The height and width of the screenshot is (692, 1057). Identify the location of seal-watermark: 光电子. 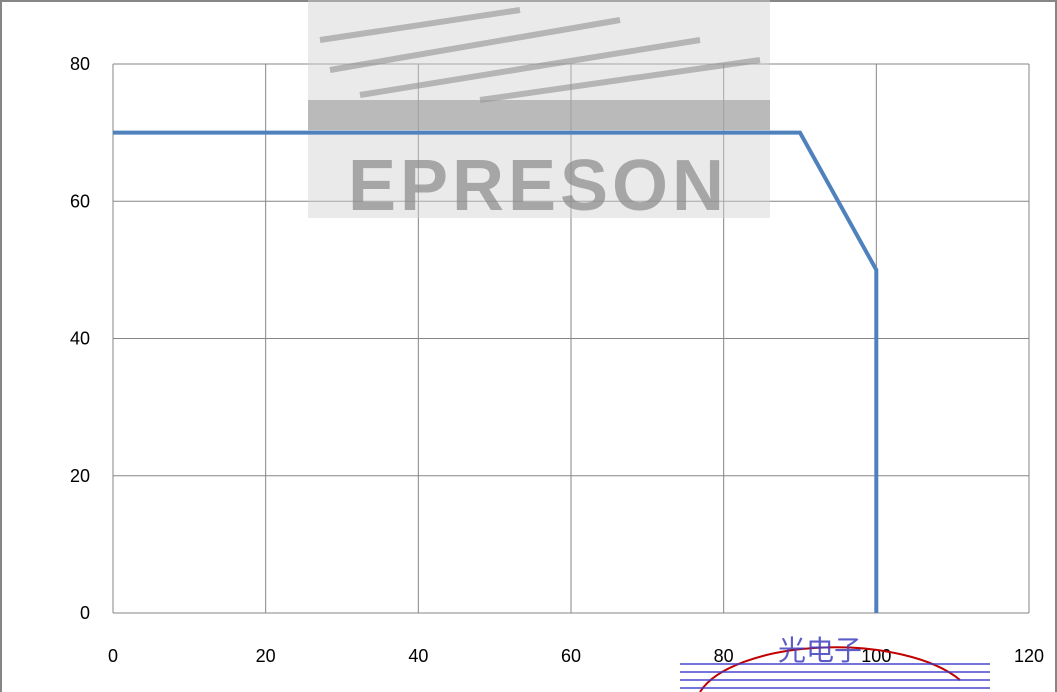
(835, 663).